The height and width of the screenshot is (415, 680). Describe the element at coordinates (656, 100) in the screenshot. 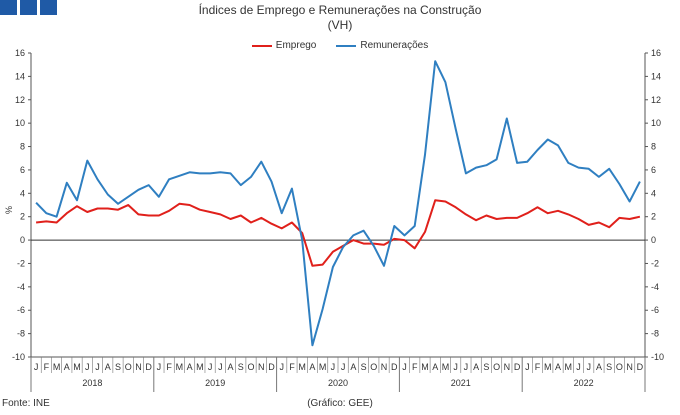

I see `y-tick-label-right: 12` at that location.